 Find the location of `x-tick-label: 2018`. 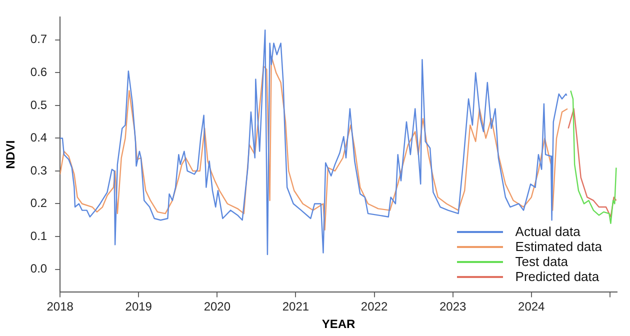

x-tick-label: 2018 is located at coordinates (60, 307).